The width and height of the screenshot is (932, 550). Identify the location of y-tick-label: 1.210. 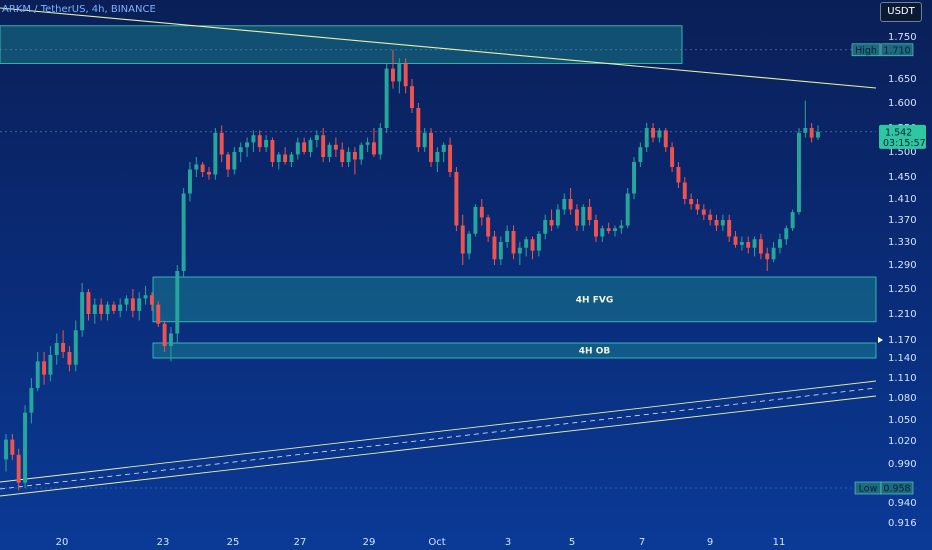
(902, 314).